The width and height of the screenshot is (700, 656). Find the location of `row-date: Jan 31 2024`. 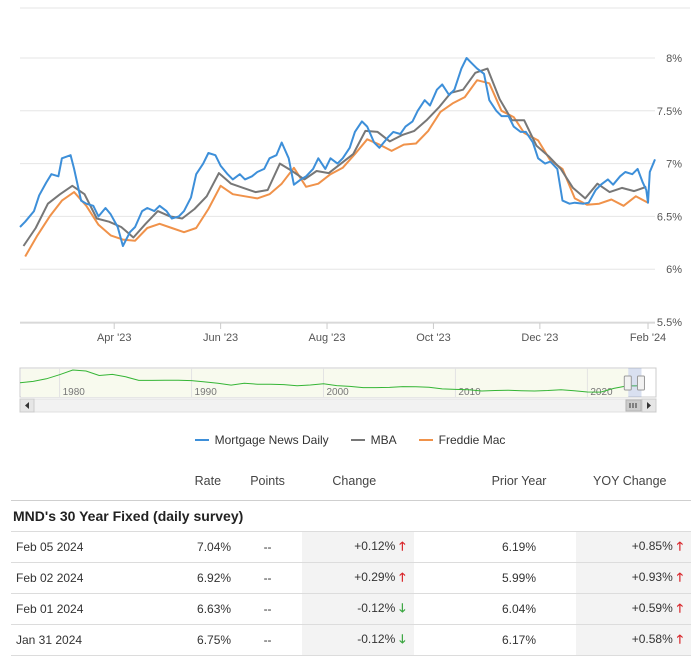

row-date: Jan 31 2024 is located at coordinates (77, 640).